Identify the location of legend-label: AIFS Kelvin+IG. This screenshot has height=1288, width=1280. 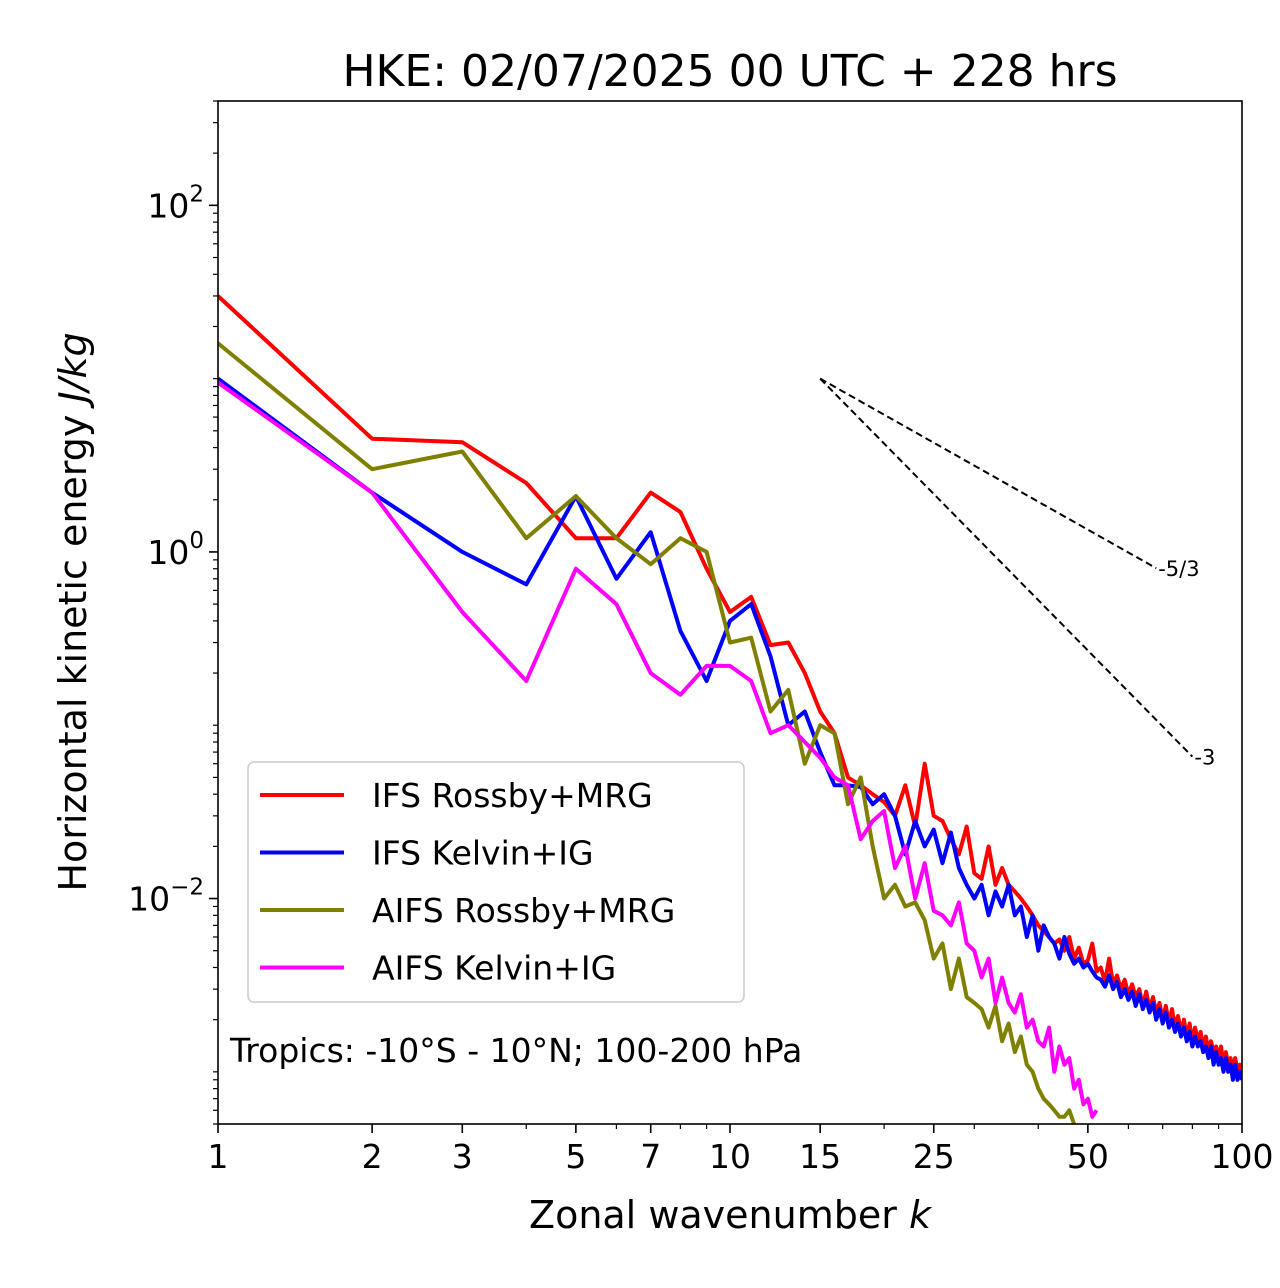
(494, 968).